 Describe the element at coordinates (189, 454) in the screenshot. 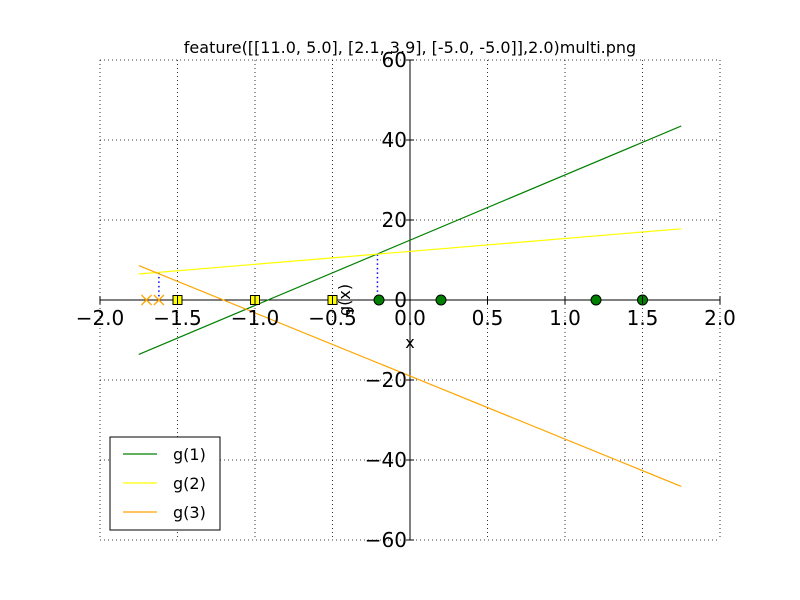

I see `legend-label-1: g(1)` at that location.